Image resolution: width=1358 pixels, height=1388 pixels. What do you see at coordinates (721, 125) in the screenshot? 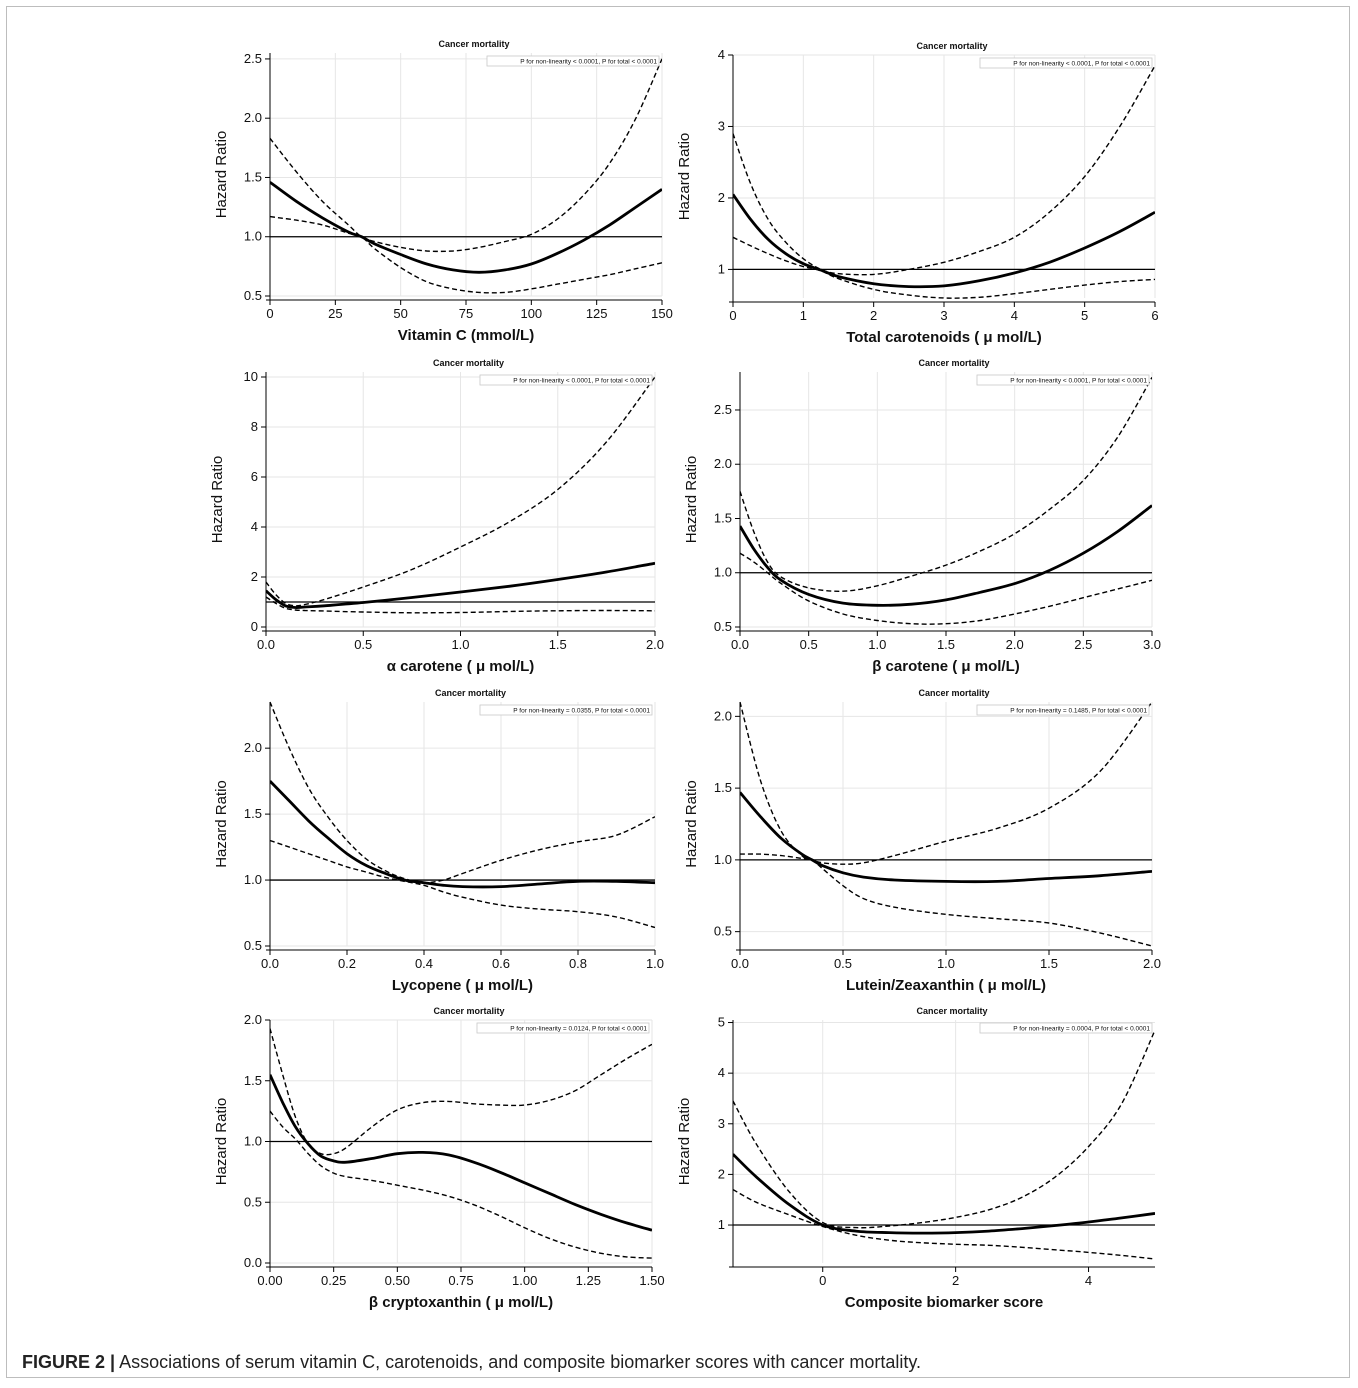
I see `y-tick-label: 3` at bounding box center [721, 125].